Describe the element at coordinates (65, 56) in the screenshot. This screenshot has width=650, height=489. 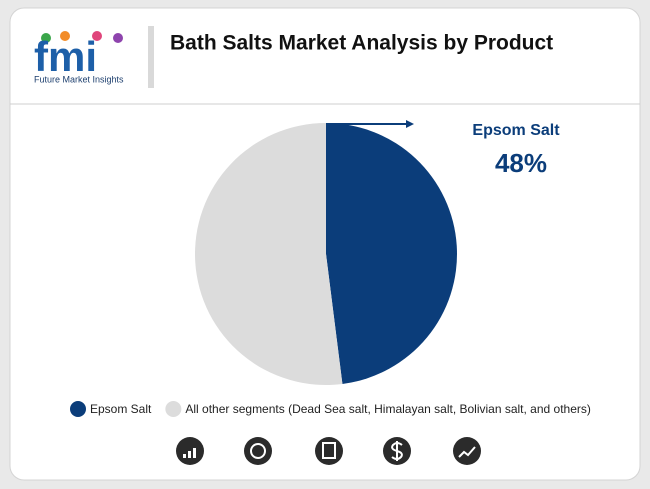
I see `logo-mark: fmi` at that location.